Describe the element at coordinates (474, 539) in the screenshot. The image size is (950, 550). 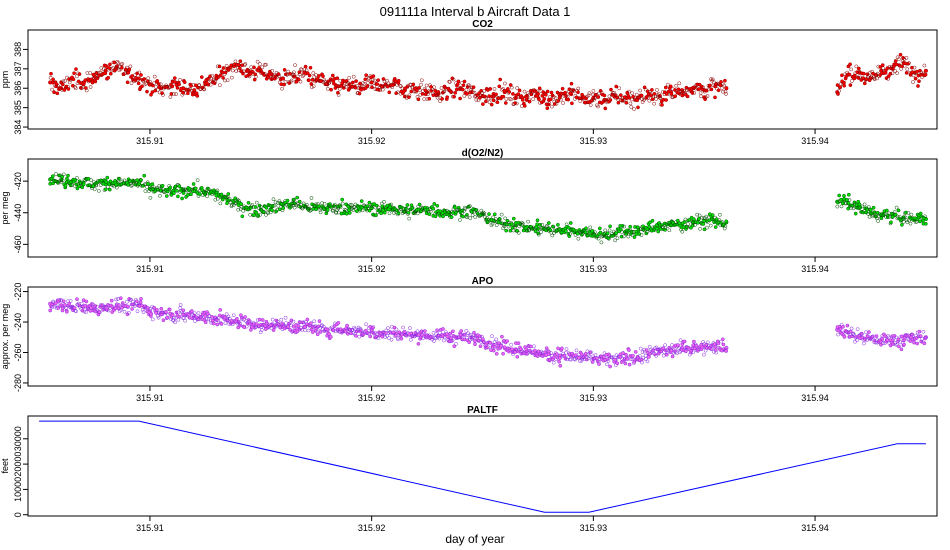
I see `x-axis-label: day of year` at that location.